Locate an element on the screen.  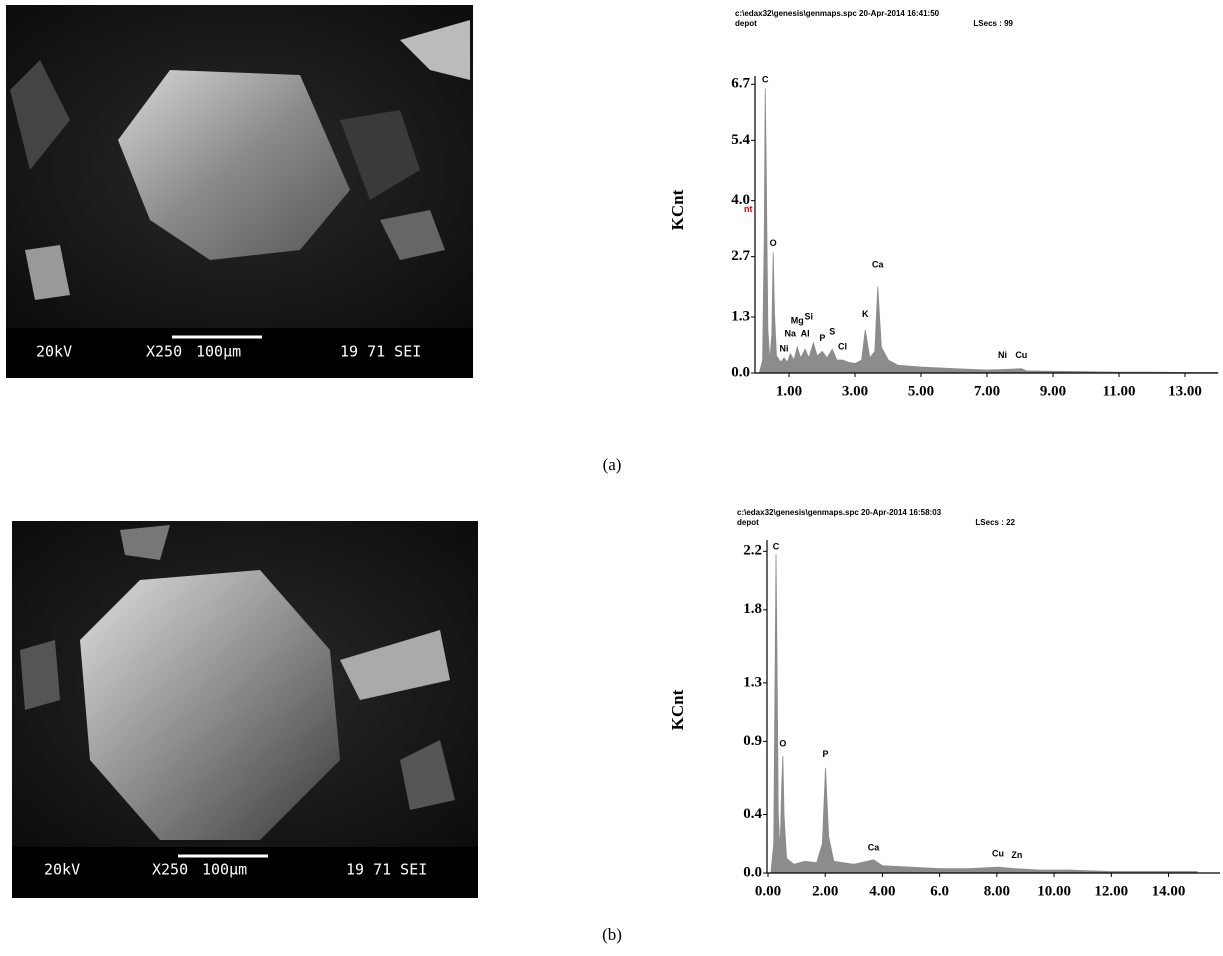
x-tick-label: 2.00 is located at coordinates (825, 891).